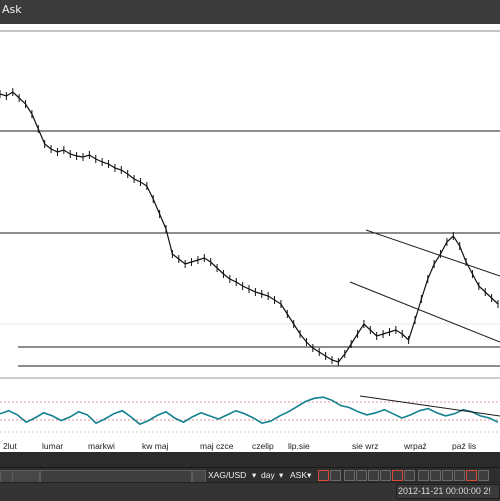 The image size is (500, 501). What do you see at coordinates (217, 446) in the screenshot?
I see `x-axis-tick-label: maj czce` at bounding box center [217, 446].